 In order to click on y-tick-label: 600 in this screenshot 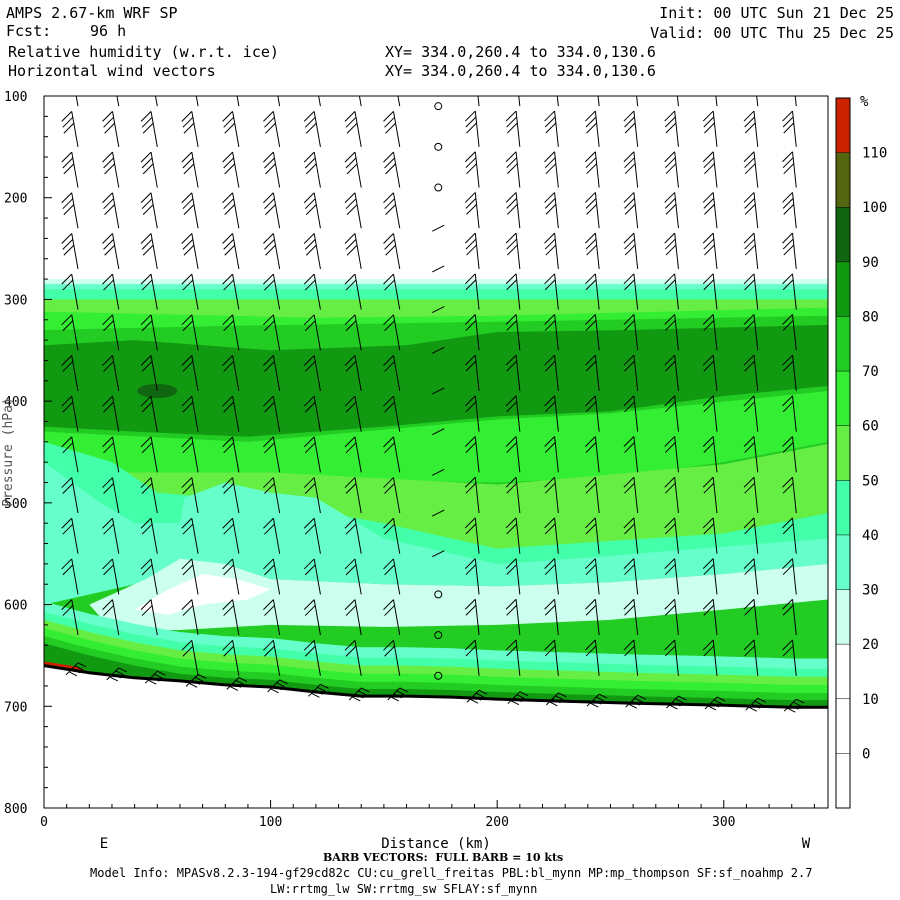, I will do `click(15, 606)`.